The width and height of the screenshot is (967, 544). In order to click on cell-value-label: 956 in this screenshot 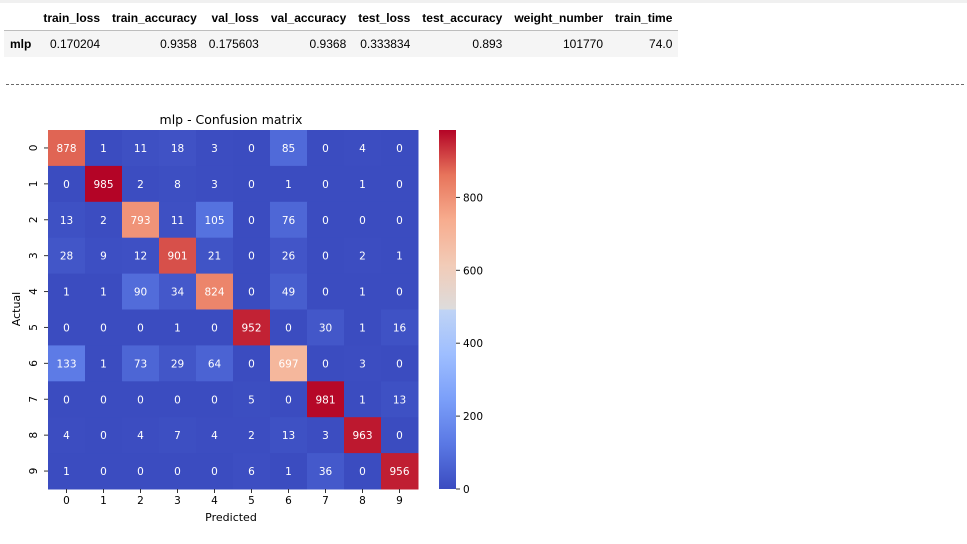, I will do `click(399, 472)`.